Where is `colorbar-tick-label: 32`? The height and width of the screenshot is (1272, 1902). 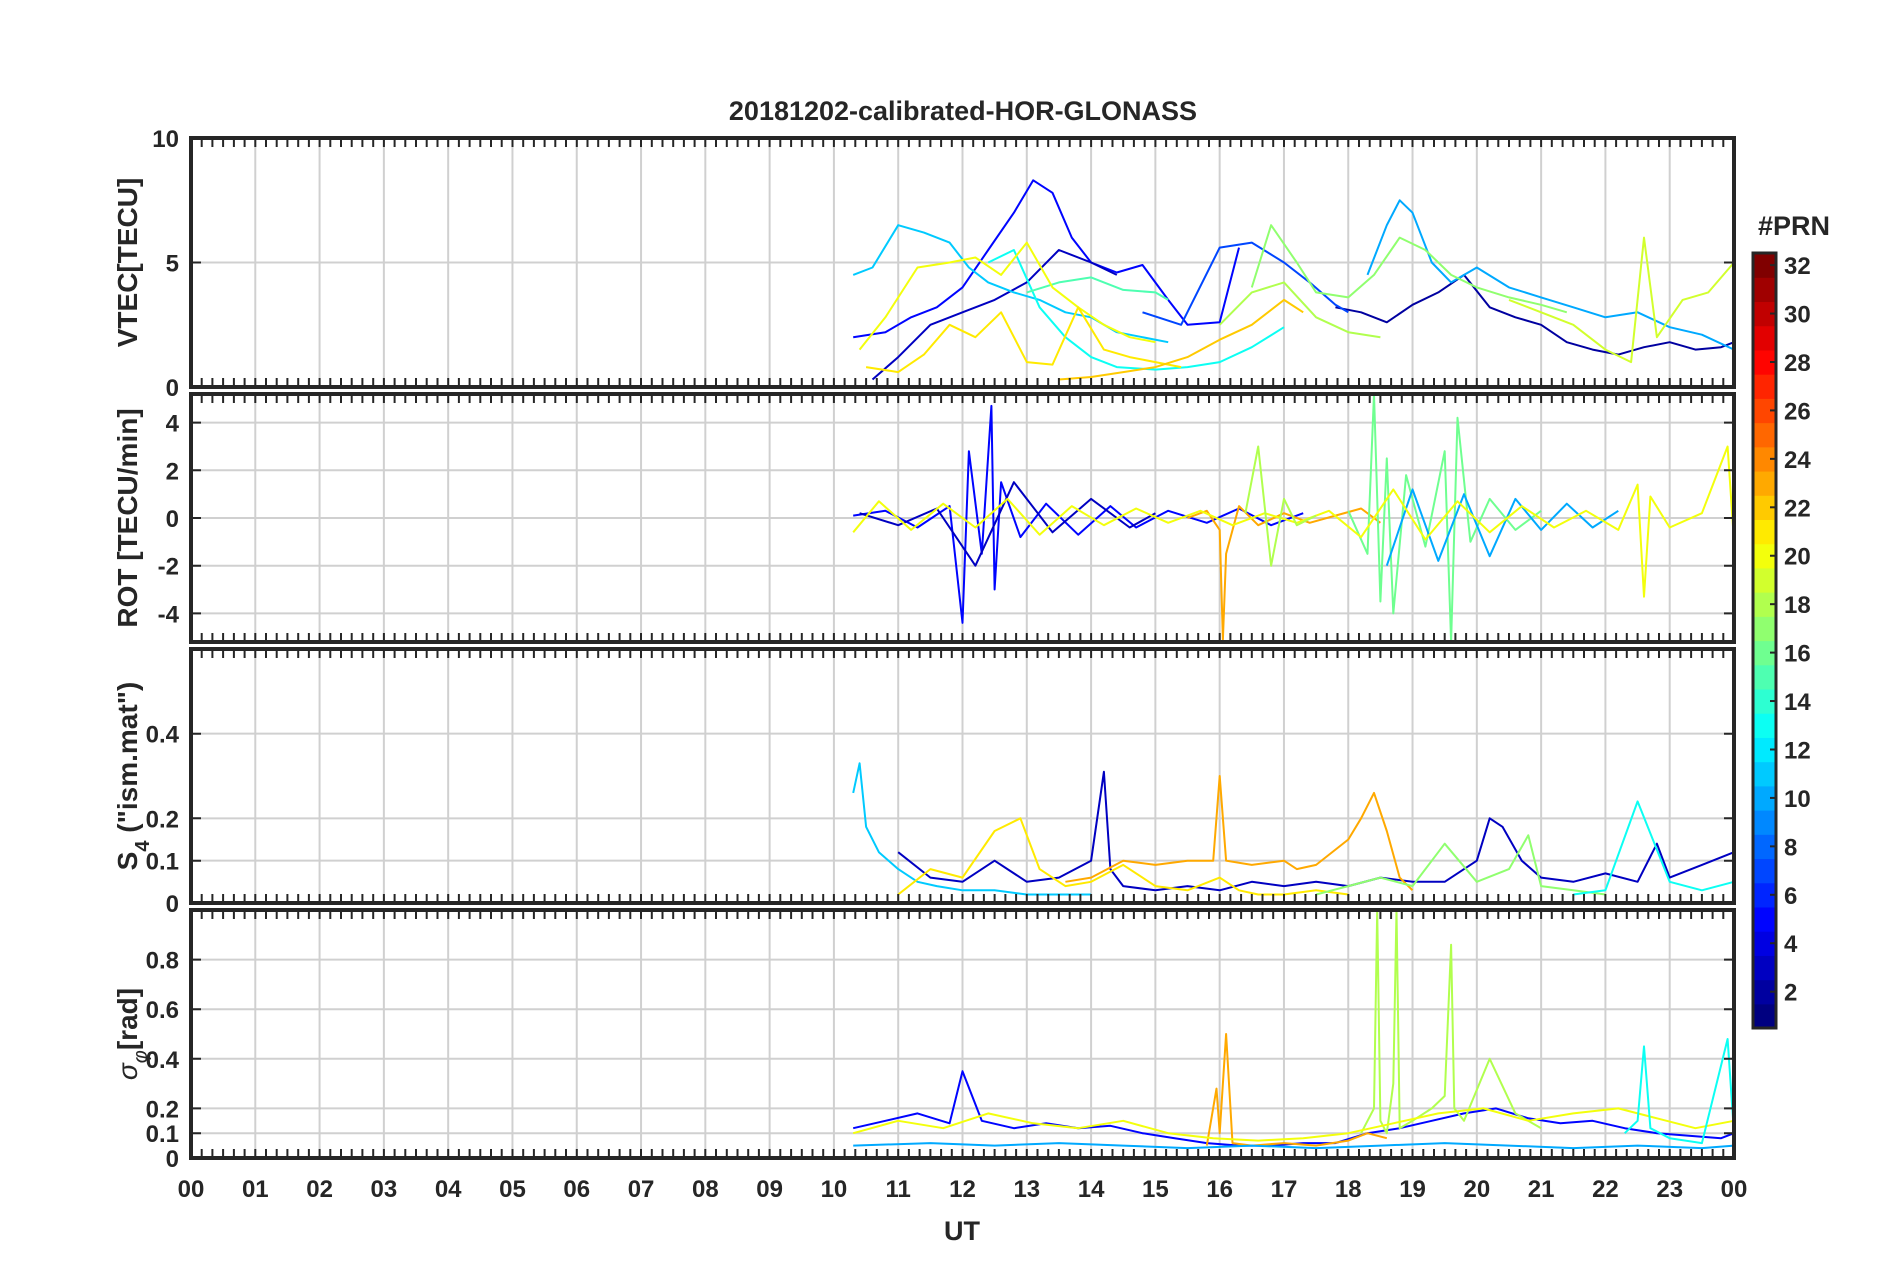
colorbar-tick-label: 32 is located at coordinates (1797, 266).